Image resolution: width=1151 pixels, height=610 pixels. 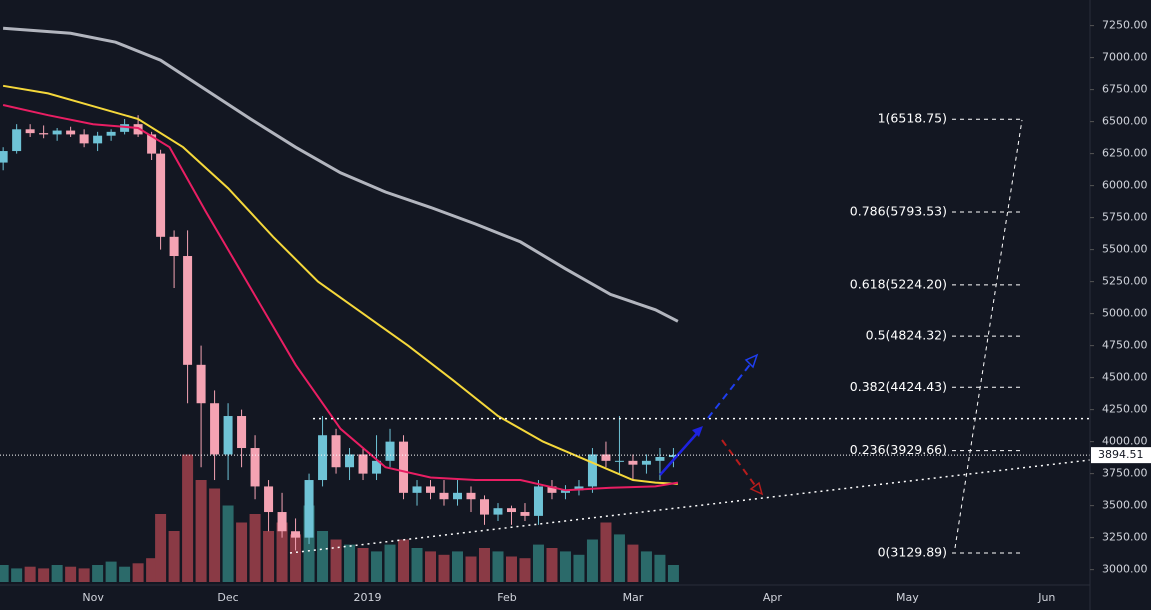 I want to click on fib-label: 0.236(3929.66), so click(x=898, y=449).